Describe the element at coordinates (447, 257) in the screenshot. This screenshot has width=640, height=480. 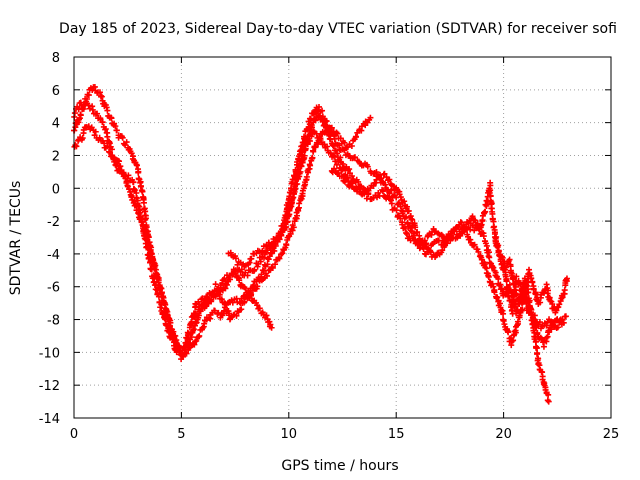
I see `series-track-f` at that location.